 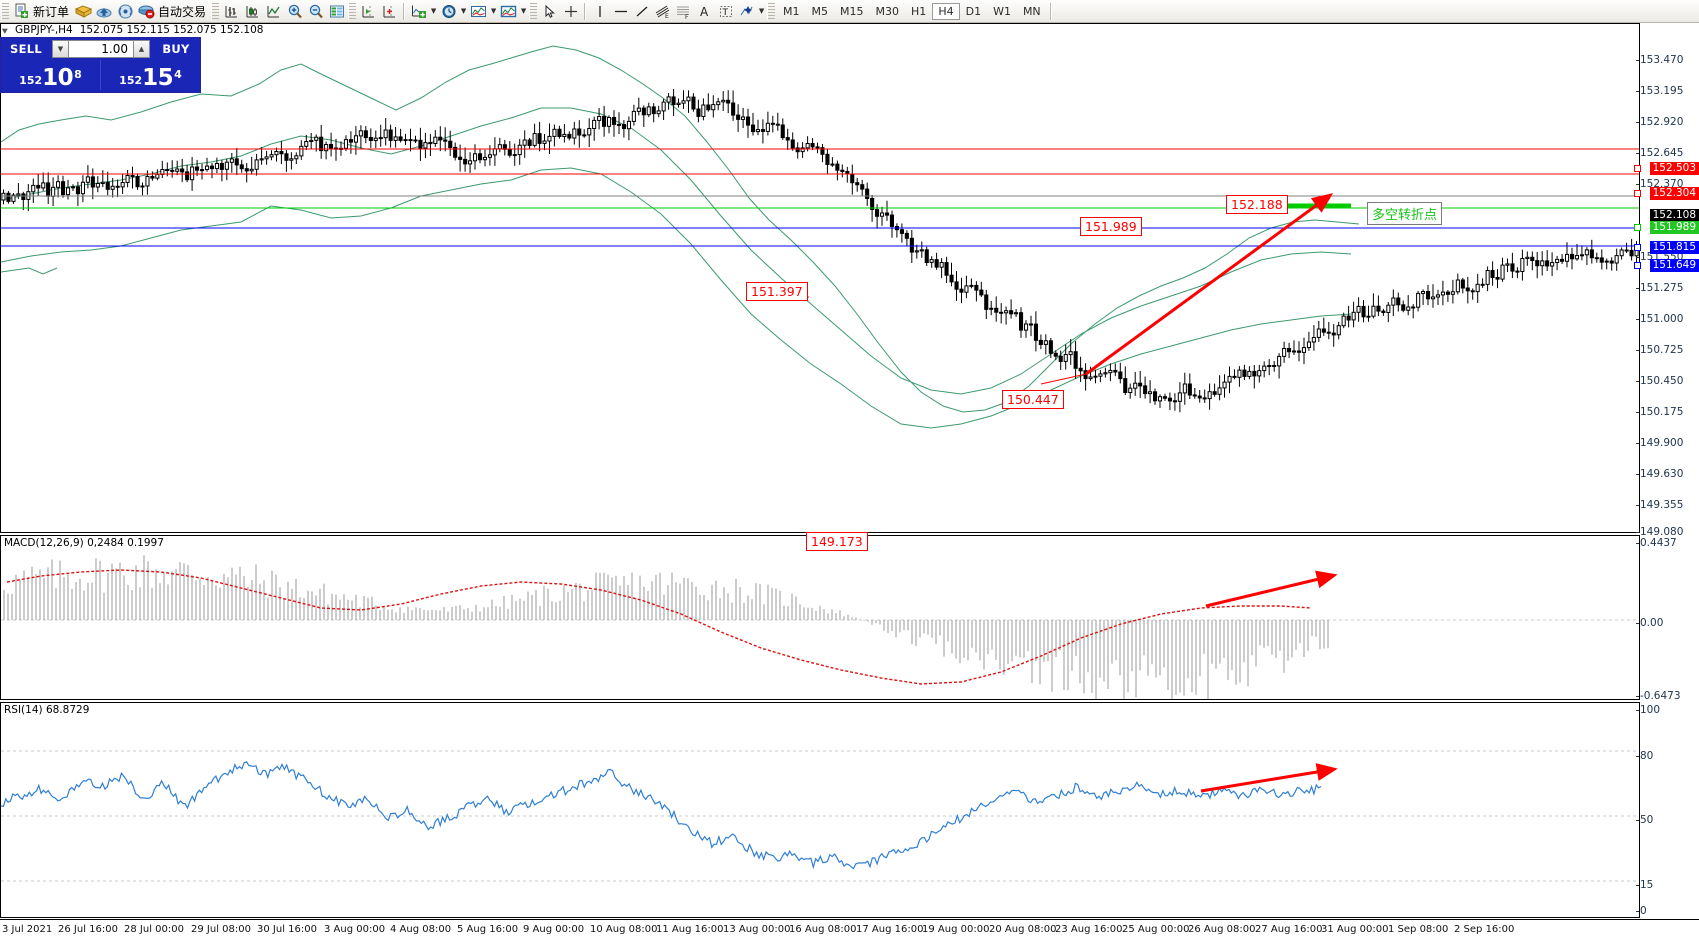 I want to click on toolbar-grip, so click(x=5, y=11).